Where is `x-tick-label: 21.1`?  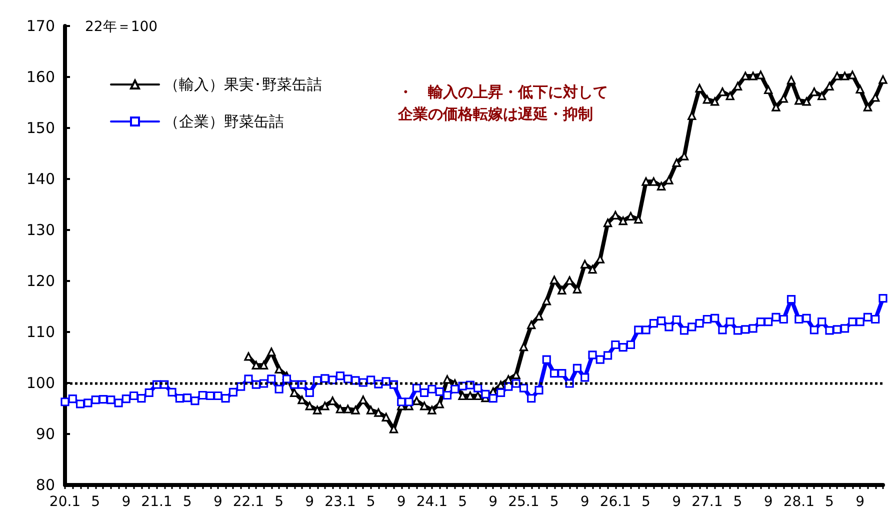 x-tick-label: 21.1 is located at coordinates (156, 502).